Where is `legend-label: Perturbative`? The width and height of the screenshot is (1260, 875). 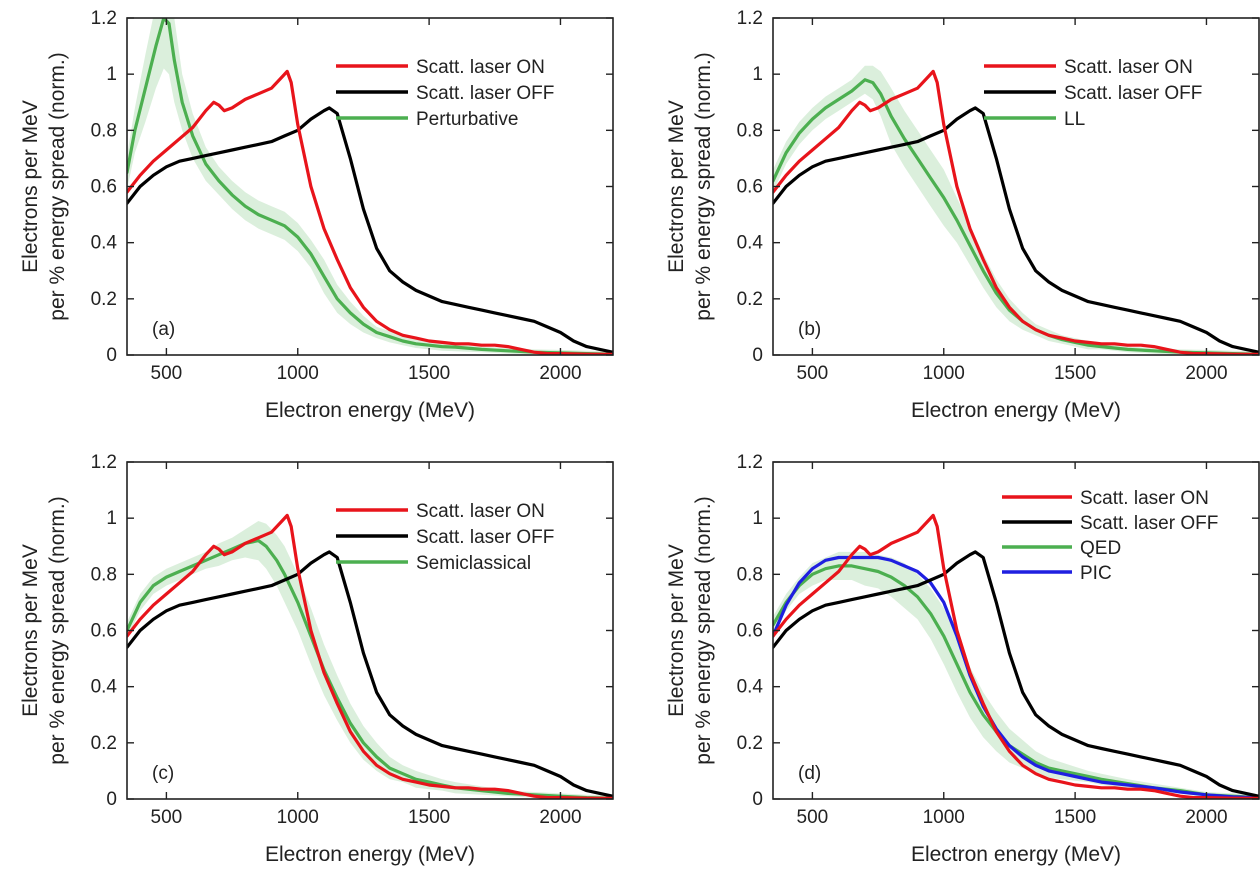 legend-label: Perturbative is located at coordinates (467, 119).